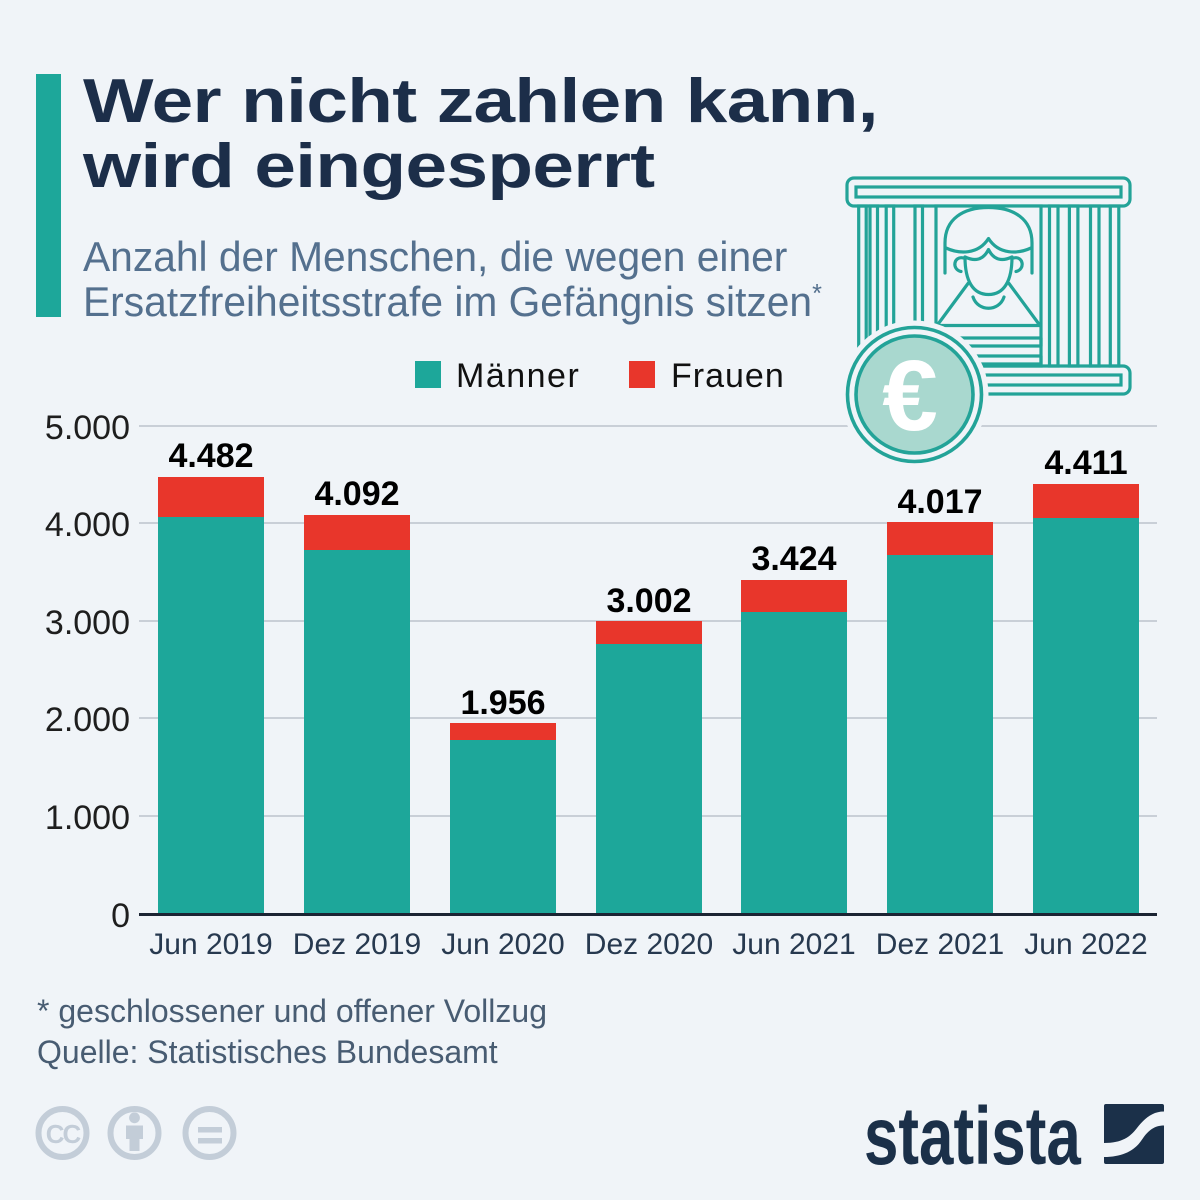 Image resolution: width=1200 pixels, height=1200 pixels. Describe the element at coordinates (64, 1134) in the screenshot. I see `svg-text: CC` at that location.